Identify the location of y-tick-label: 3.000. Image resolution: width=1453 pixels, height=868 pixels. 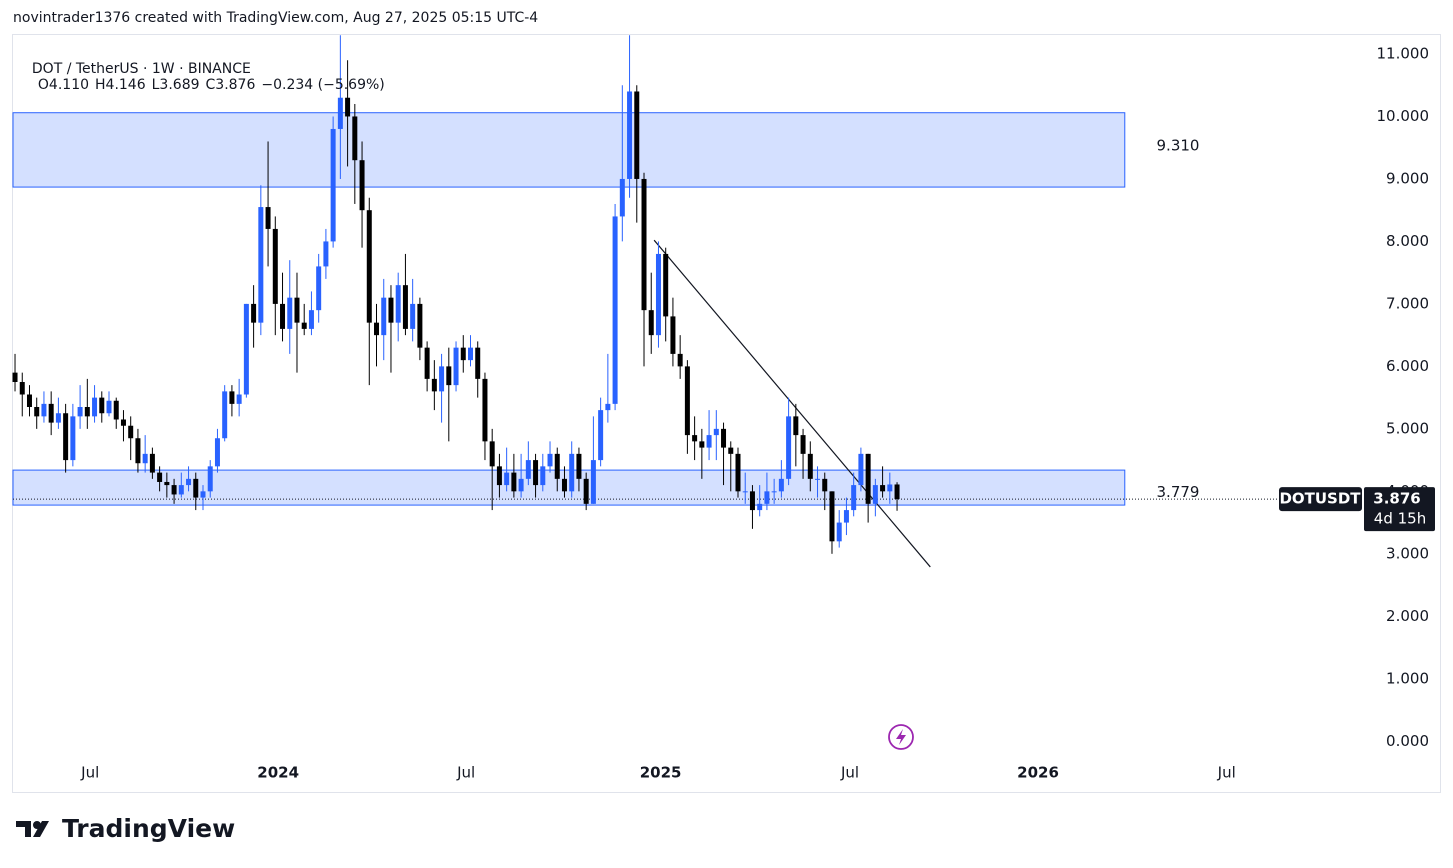
(1407, 553).